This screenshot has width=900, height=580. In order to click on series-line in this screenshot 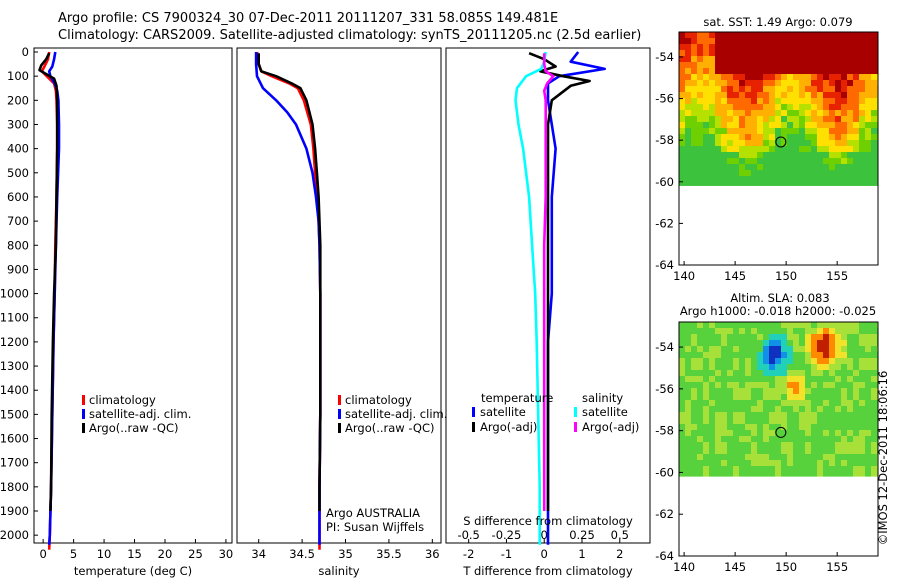, I will do `click(530, 298)`.